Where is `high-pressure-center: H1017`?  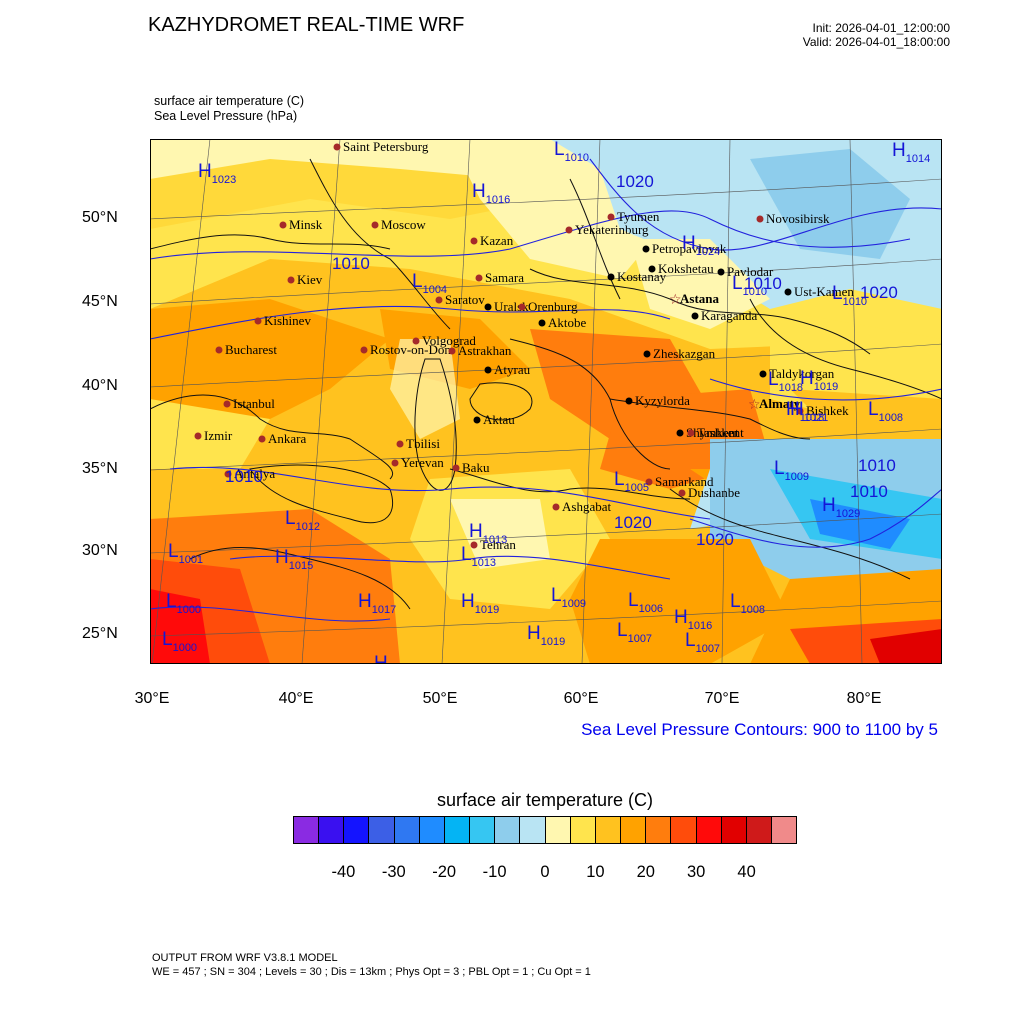 high-pressure-center: H1017 is located at coordinates (377, 603).